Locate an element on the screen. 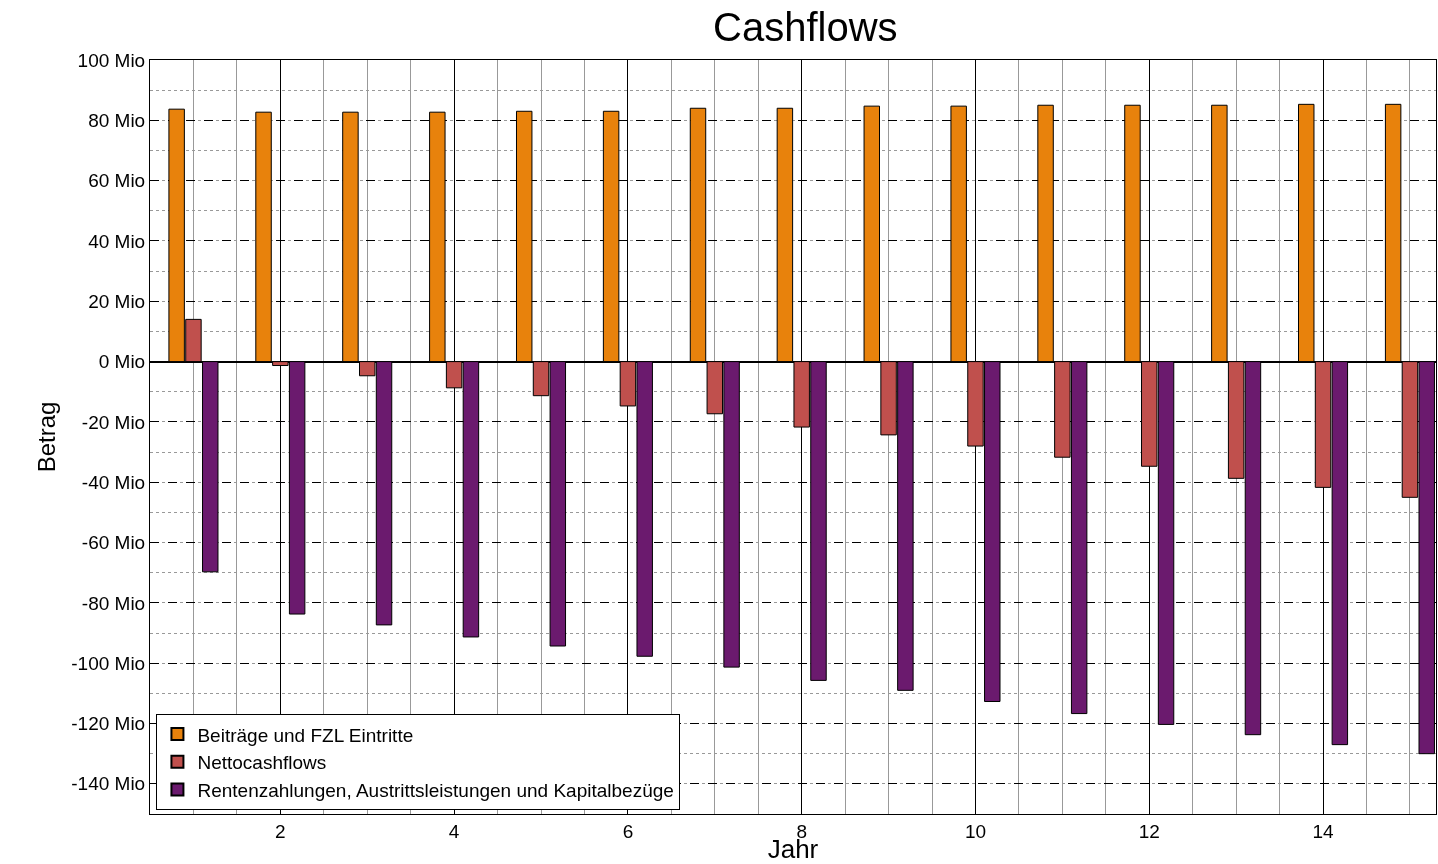  y-tick-label: 20 Mio is located at coordinates (117, 301).